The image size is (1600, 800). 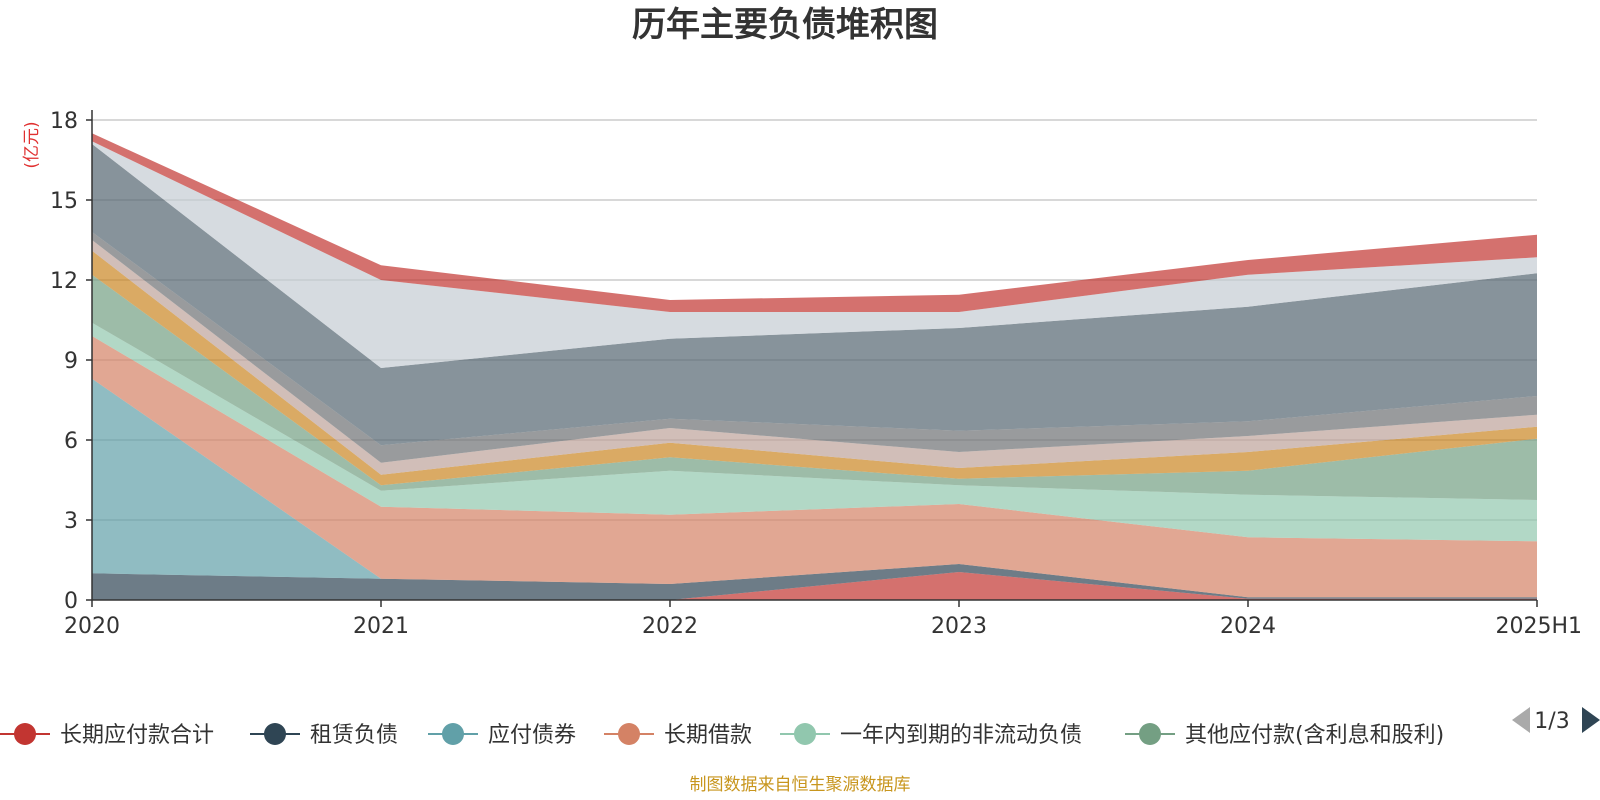 I want to click on y-tick-label: 3, so click(x=71, y=521).